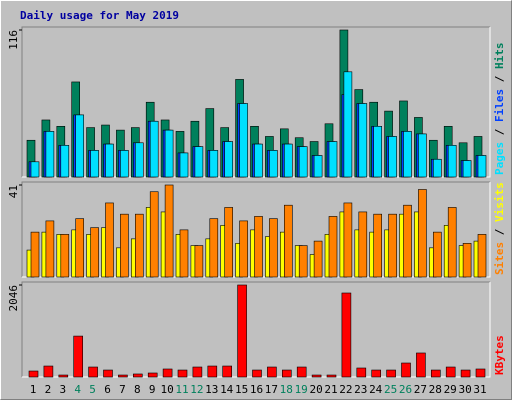  Describe the element at coordinates (13, 191) in the screenshot. I see `y-tick-label: 41` at that location.